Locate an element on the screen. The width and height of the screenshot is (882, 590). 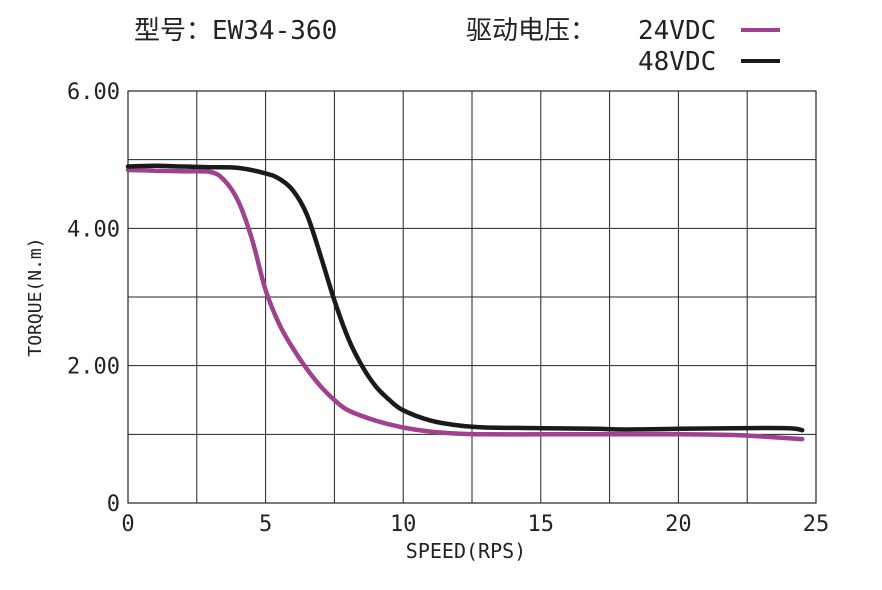
x-tick-label: 20 is located at coordinates (678, 524).